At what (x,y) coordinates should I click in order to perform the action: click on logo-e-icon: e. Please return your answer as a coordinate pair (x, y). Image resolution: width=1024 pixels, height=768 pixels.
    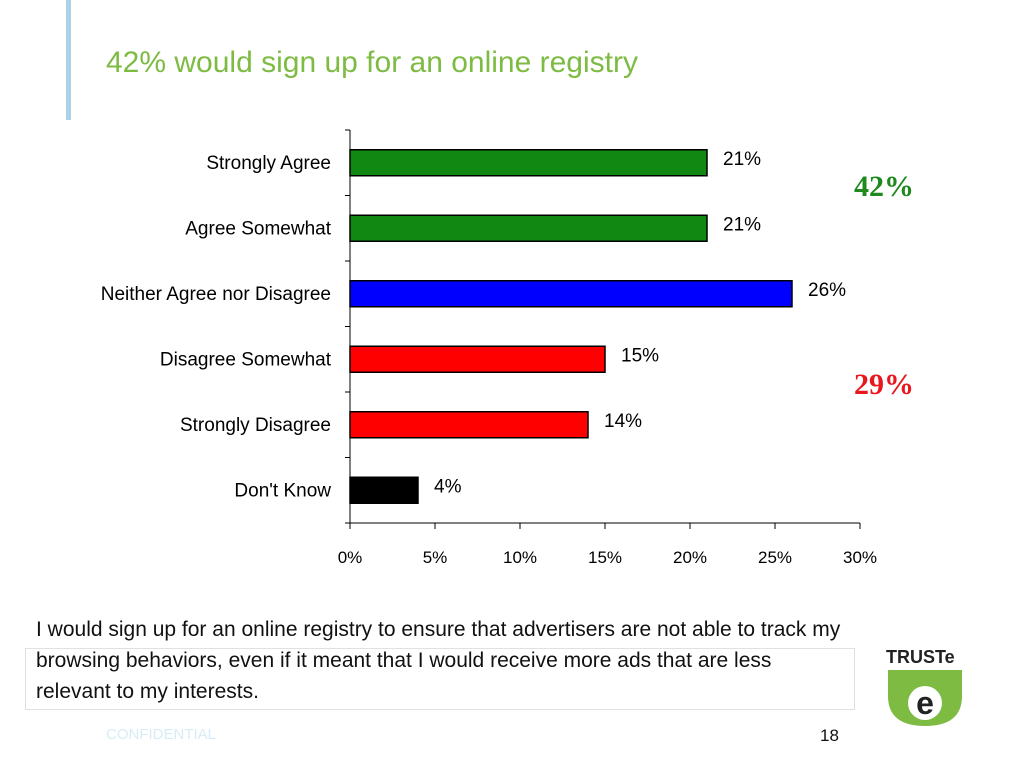
    Looking at the image, I should click on (925, 703).